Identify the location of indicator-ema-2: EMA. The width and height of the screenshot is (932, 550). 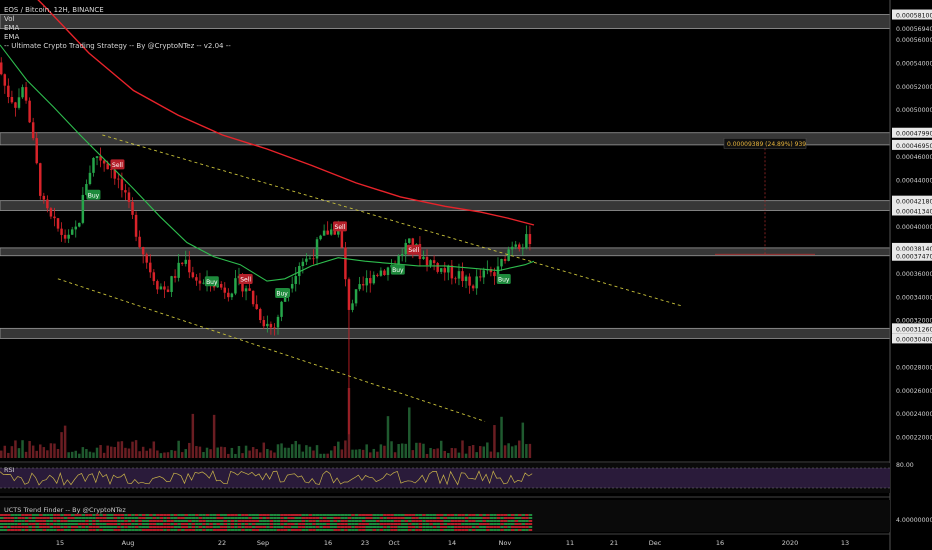
(12, 37).